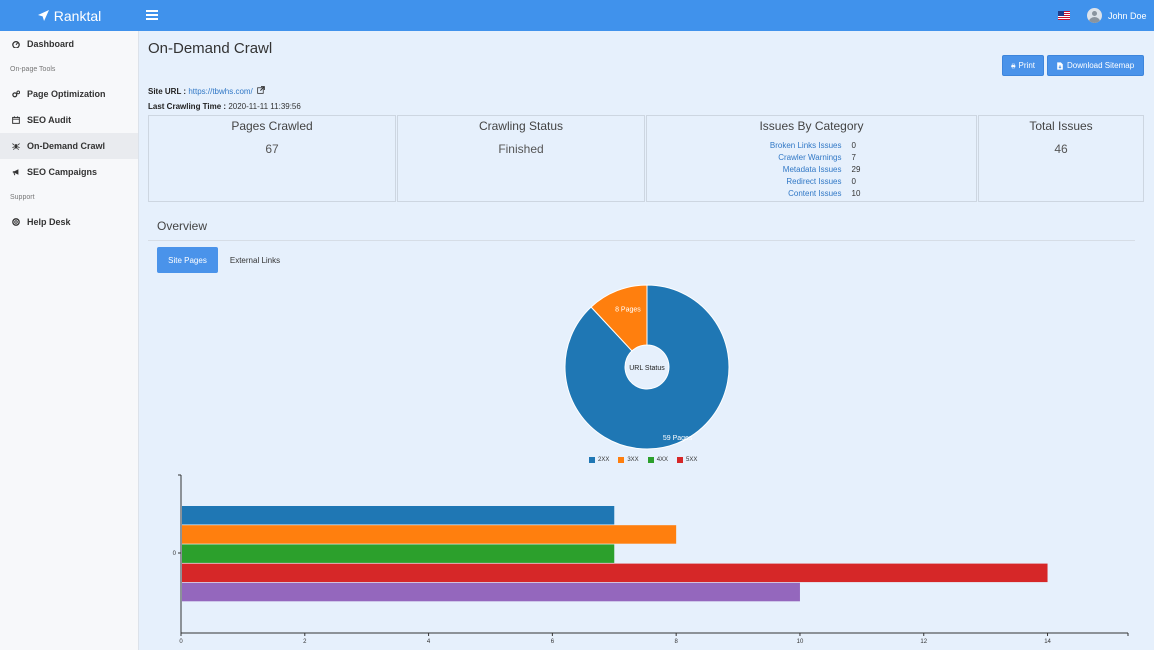 Image resolution: width=1154 pixels, height=650 pixels. Describe the element at coordinates (643, 460) in the screenshot. I see `chart-legend: 2XX 3XX 4XX 5XX` at that location.